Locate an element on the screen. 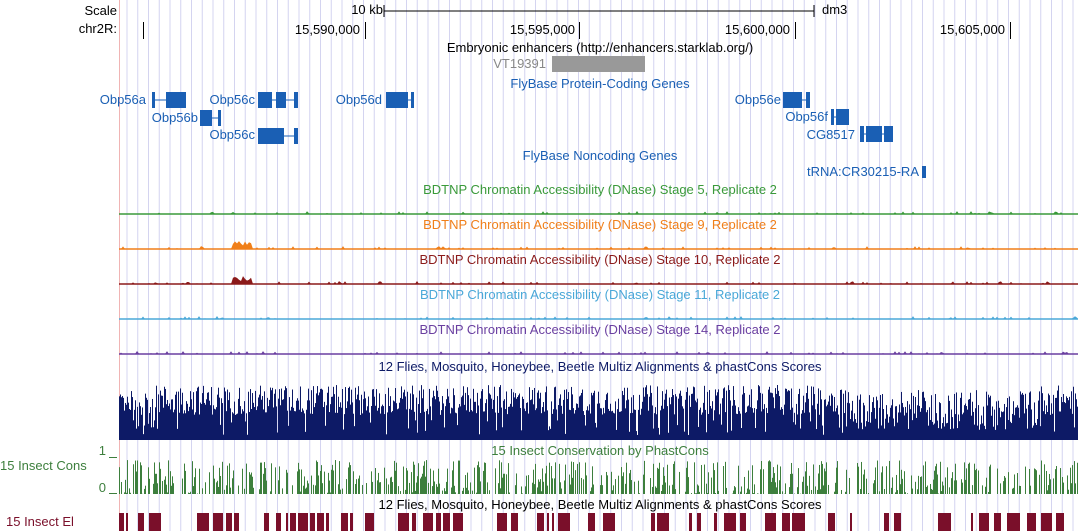 The width and height of the screenshot is (1078, 531). noncoding-gene-label: tRNA:CR30215-RA is located at coordinates (863, 171).